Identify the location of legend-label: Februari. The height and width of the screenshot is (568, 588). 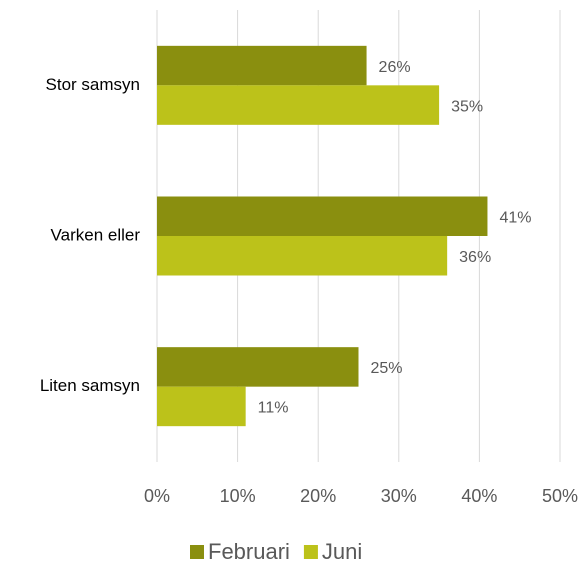
(249, 551).